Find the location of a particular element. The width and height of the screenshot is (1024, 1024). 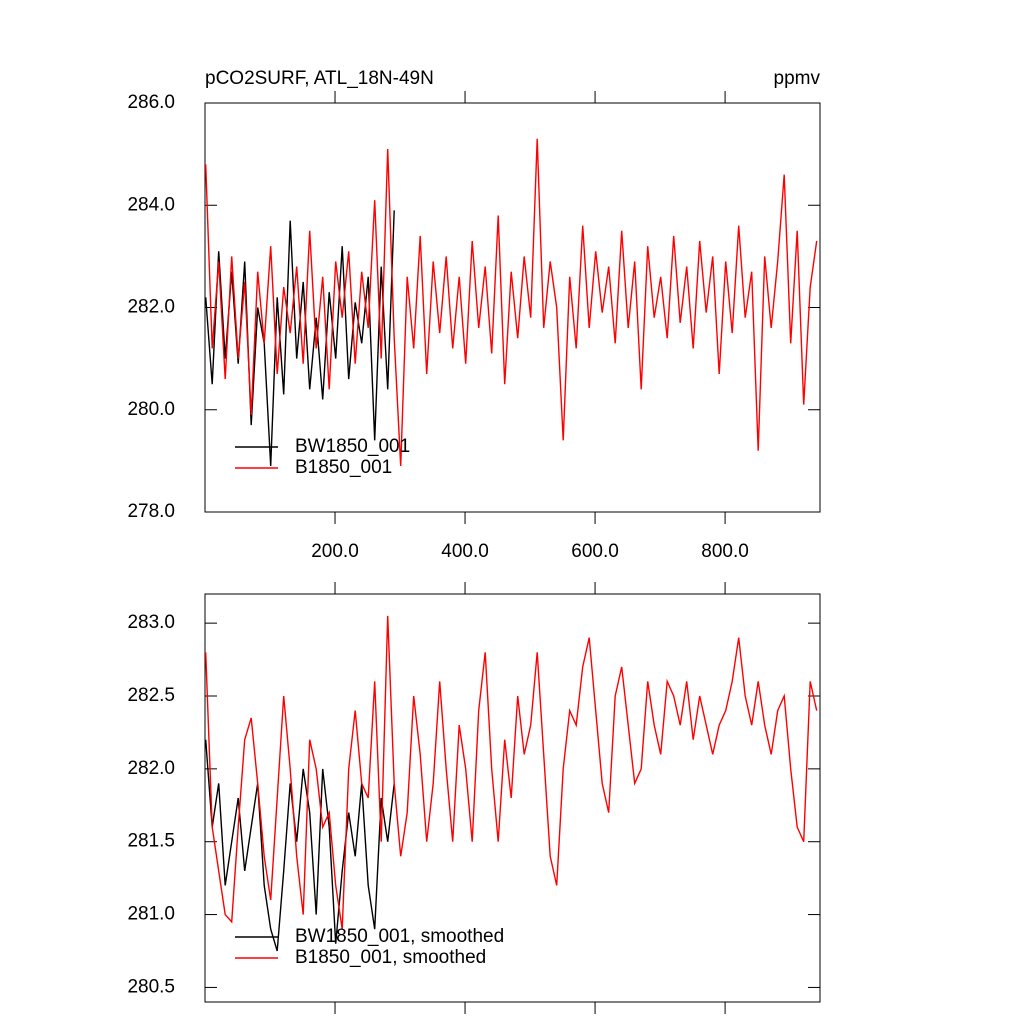

y-tick-label: 284.0 is located at coordinates (151, 204).